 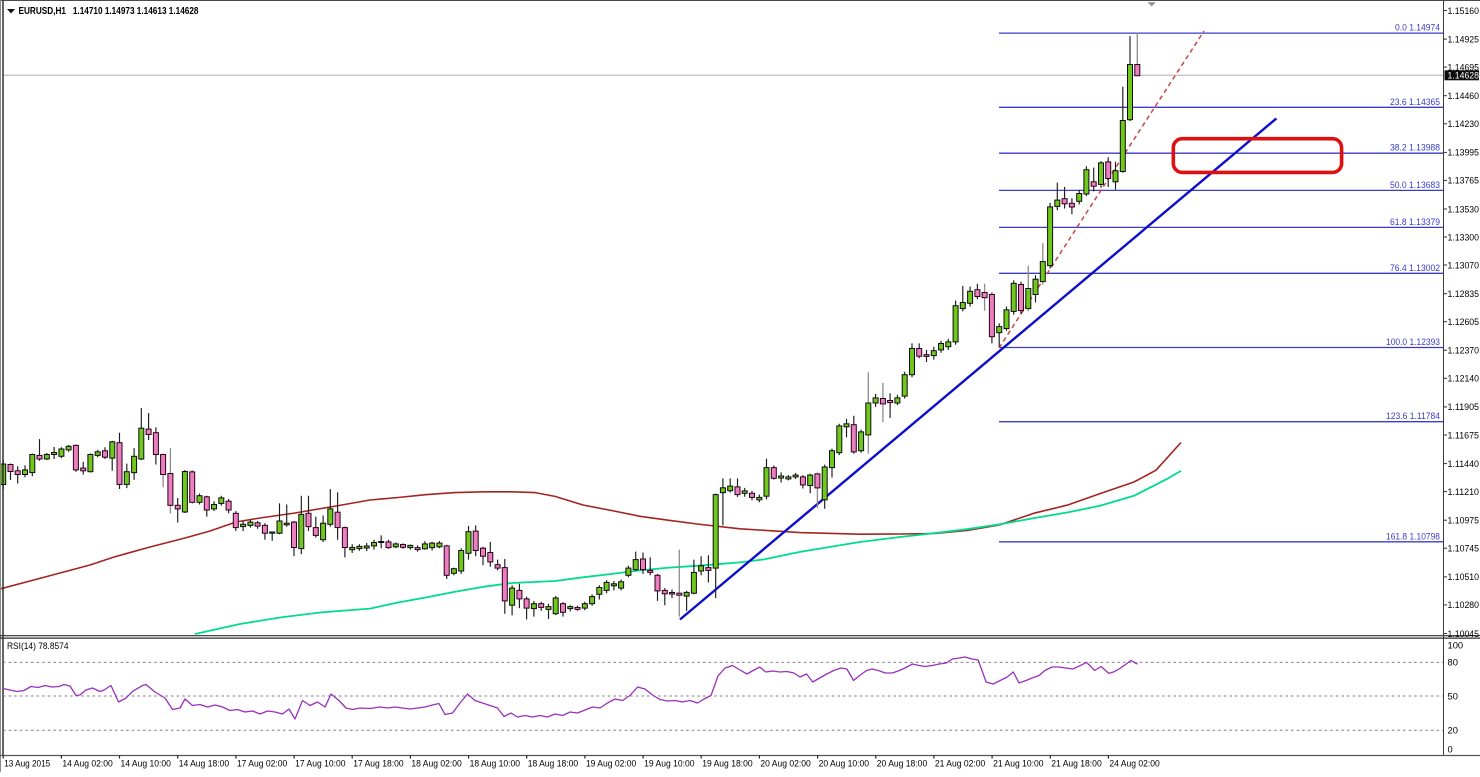 I want to click on svg-text: 1.12605, so click(x=1464, y=322).